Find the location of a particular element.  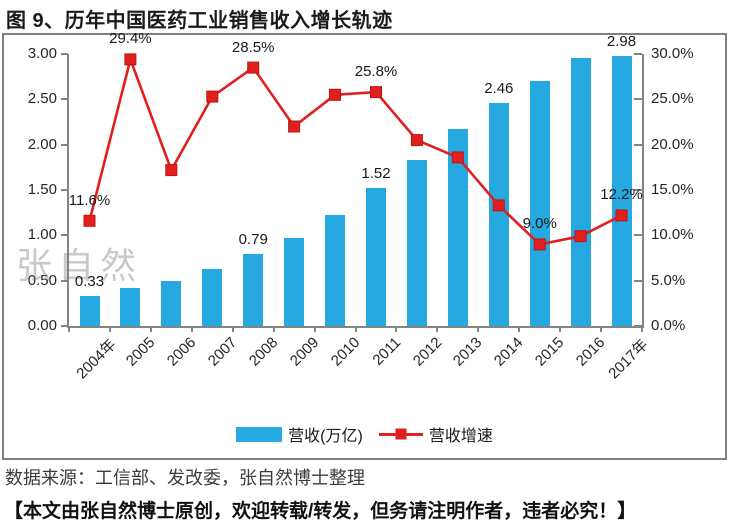

left-axis-tick-label: 2.50 is located at coordinates (42, 99).